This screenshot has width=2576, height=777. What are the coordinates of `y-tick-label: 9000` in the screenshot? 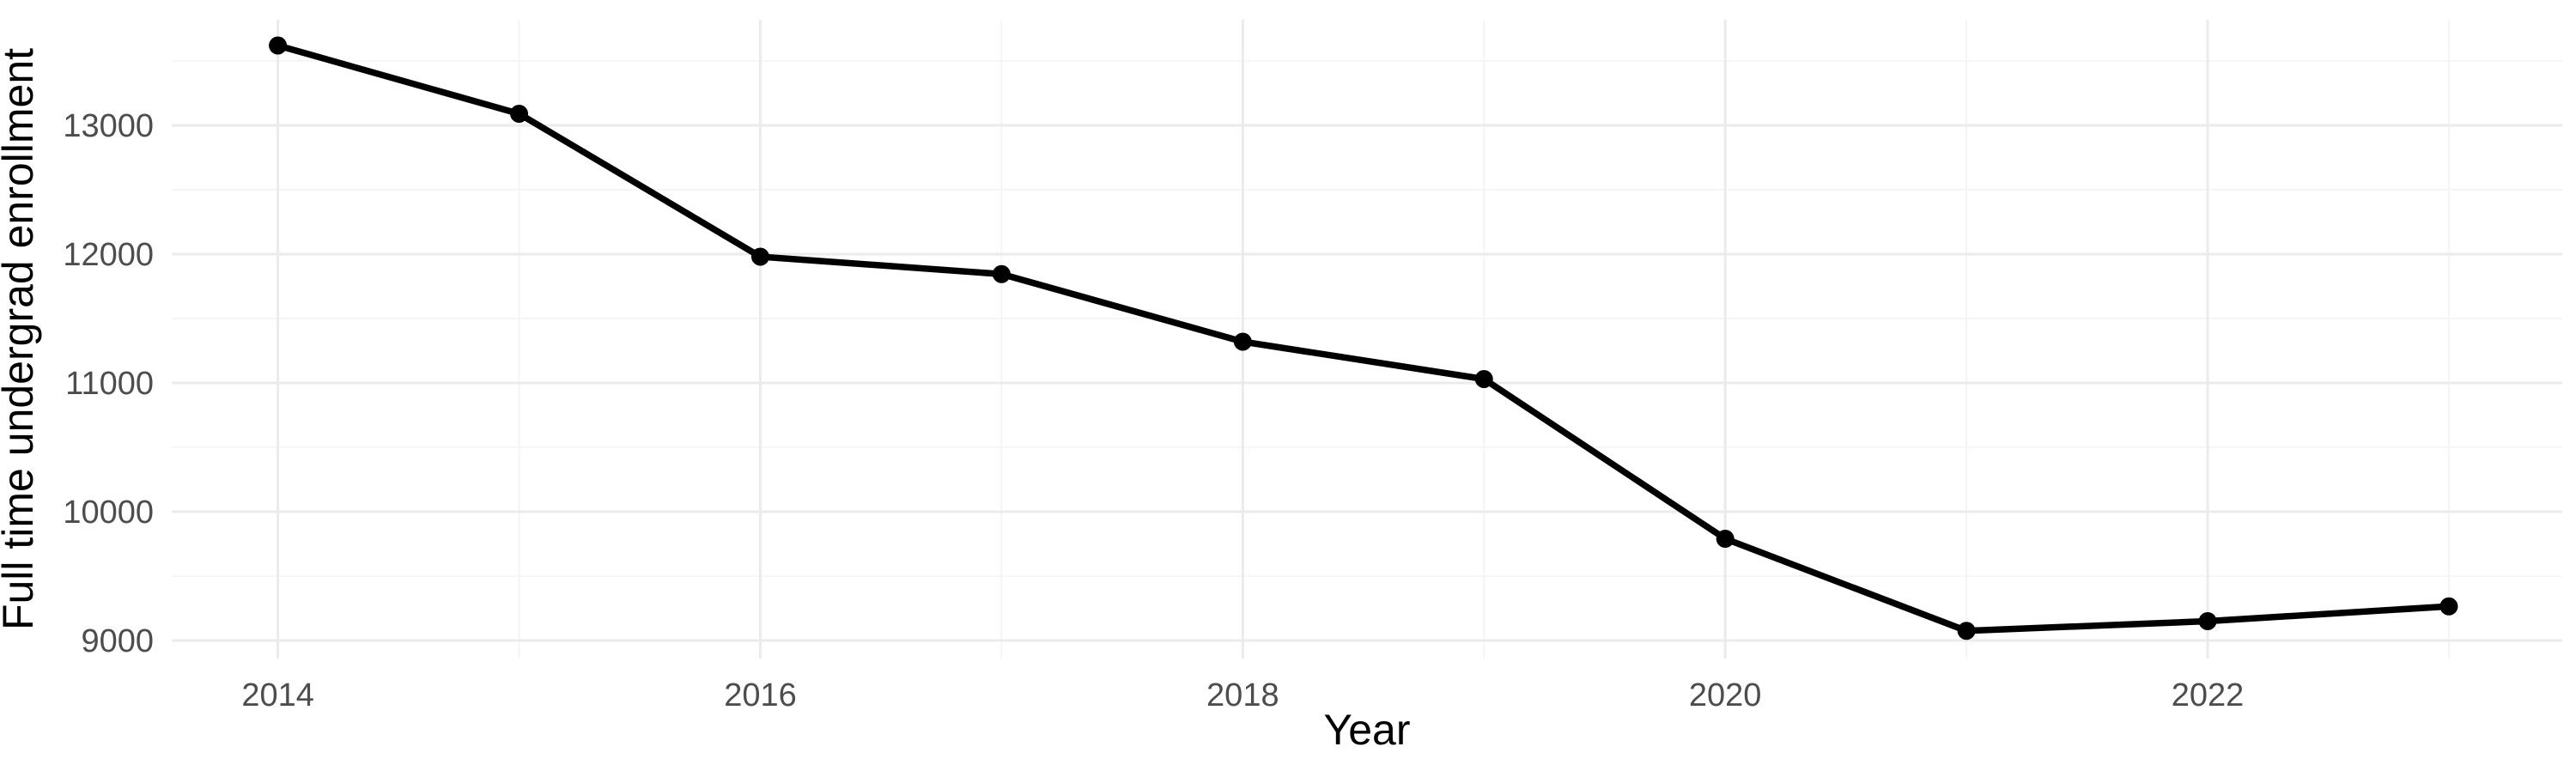 It's located at (117, 641).